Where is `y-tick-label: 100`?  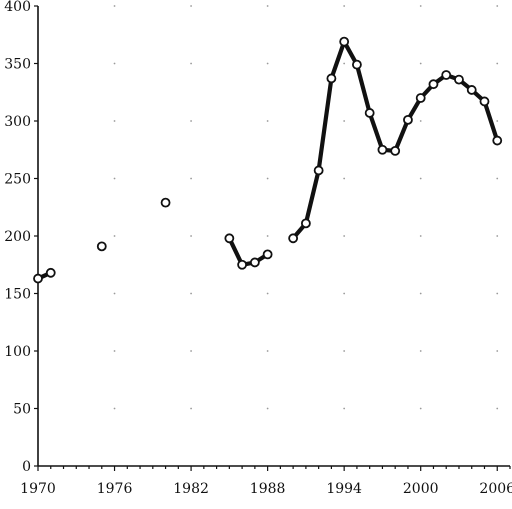
y-tick-label: 100 is located at coordinates (17, 352).